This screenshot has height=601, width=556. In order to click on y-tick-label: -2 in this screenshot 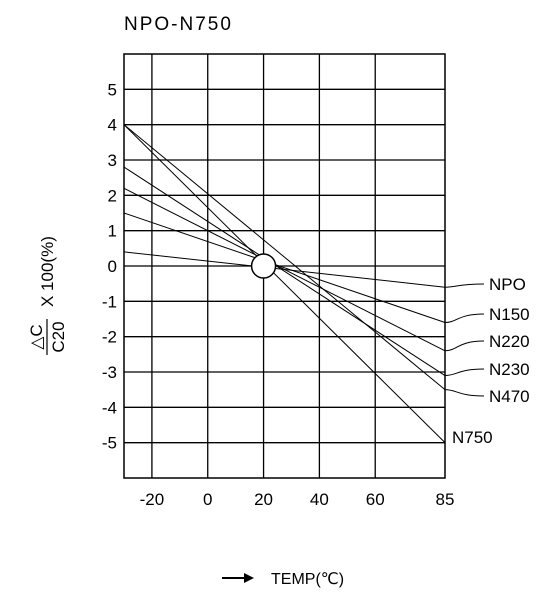, I will do `click(109, 337)`.